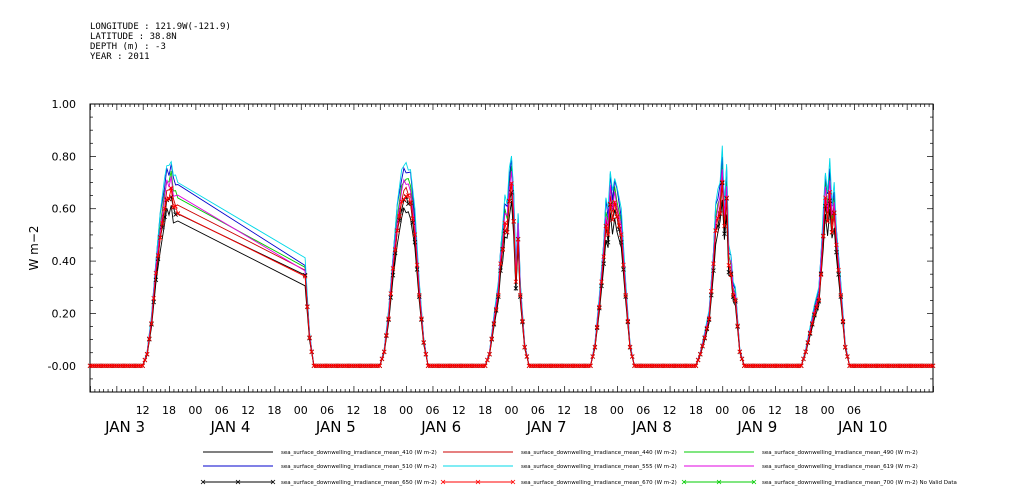 Image resolution: width=1009 pixels, height=504 pixels. What do you see at coordinates (160, 27) in the screenshot?
I see `longitude-text: LONGITUDE : 121.9W(-121.9)` at bounding box center [160, 27].